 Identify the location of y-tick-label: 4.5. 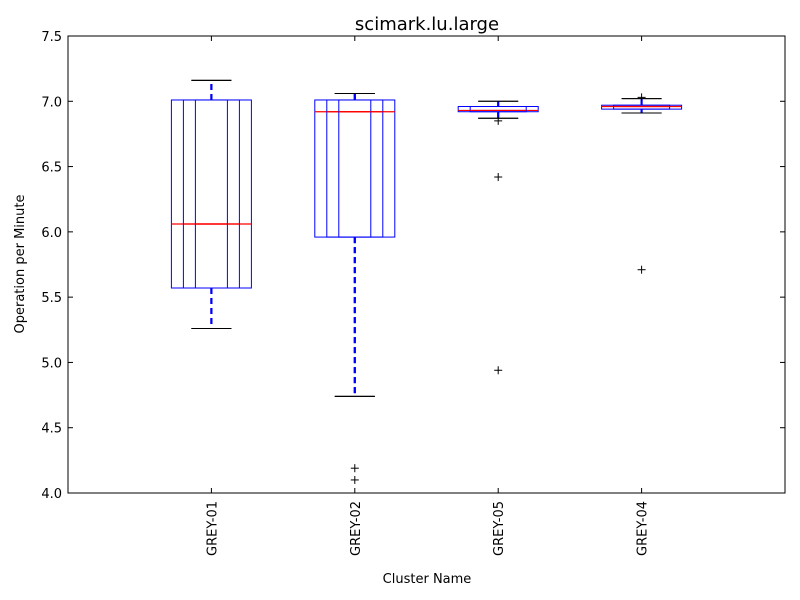
(51, 429).